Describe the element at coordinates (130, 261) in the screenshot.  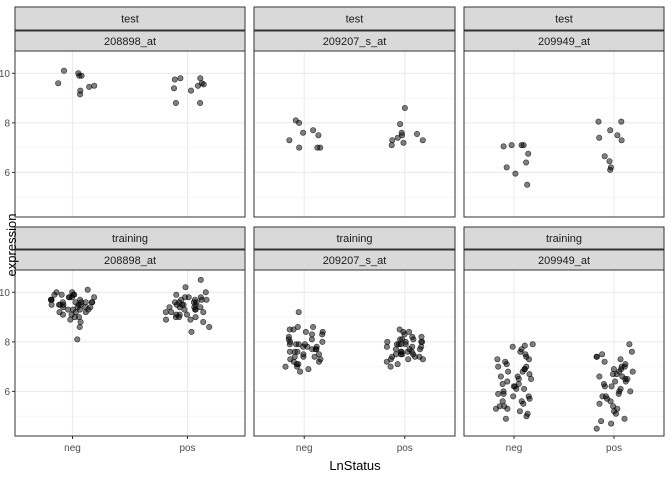
I see `facet-strip-label: 208898_at` at that location.